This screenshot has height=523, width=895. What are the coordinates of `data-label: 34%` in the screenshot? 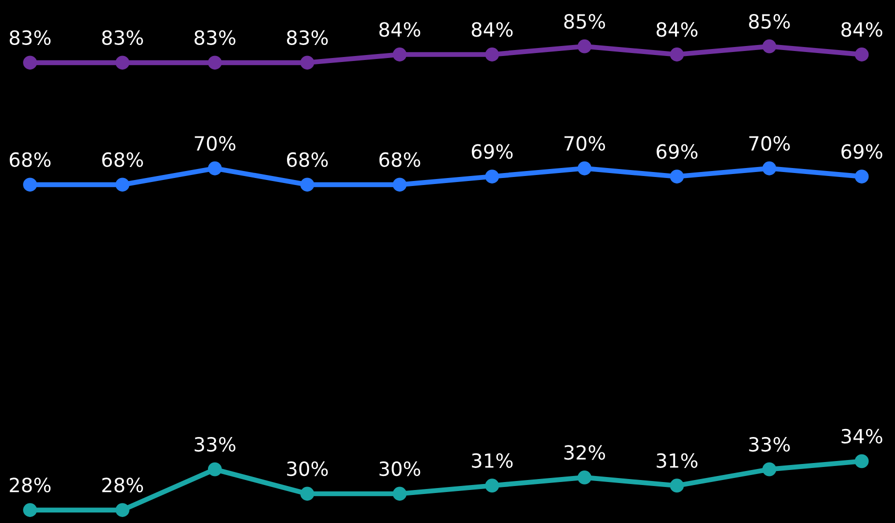 It's located at (862, 436).